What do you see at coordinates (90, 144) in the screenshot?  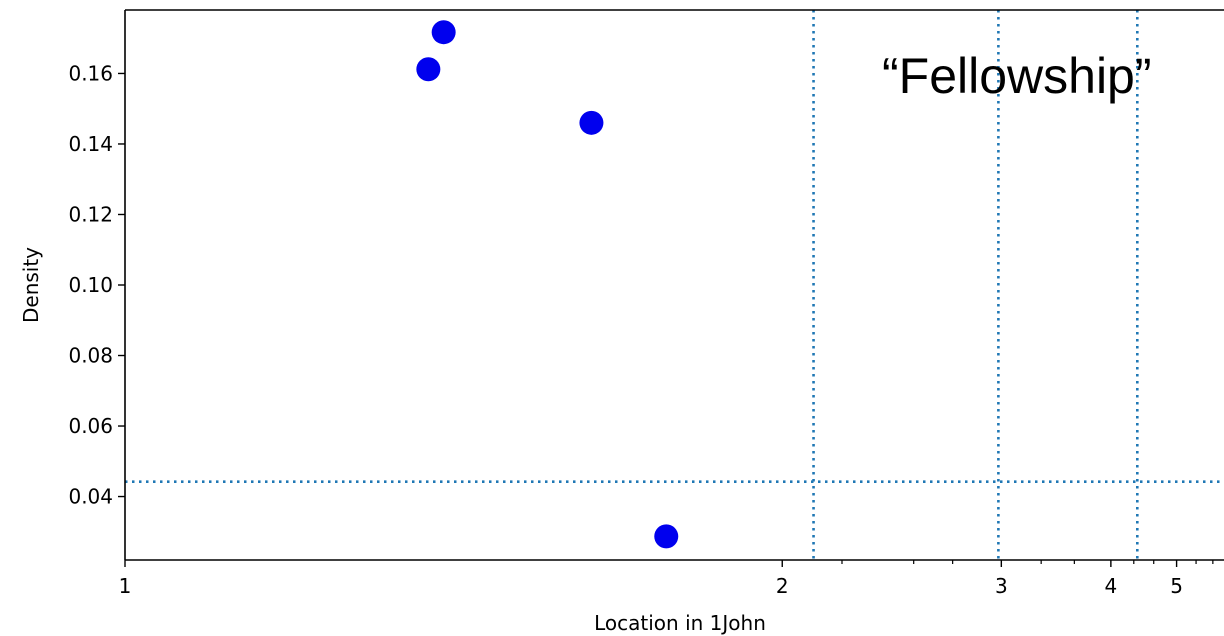 I see `y-tick-label: 0.14` at bounding box center [90, 144].